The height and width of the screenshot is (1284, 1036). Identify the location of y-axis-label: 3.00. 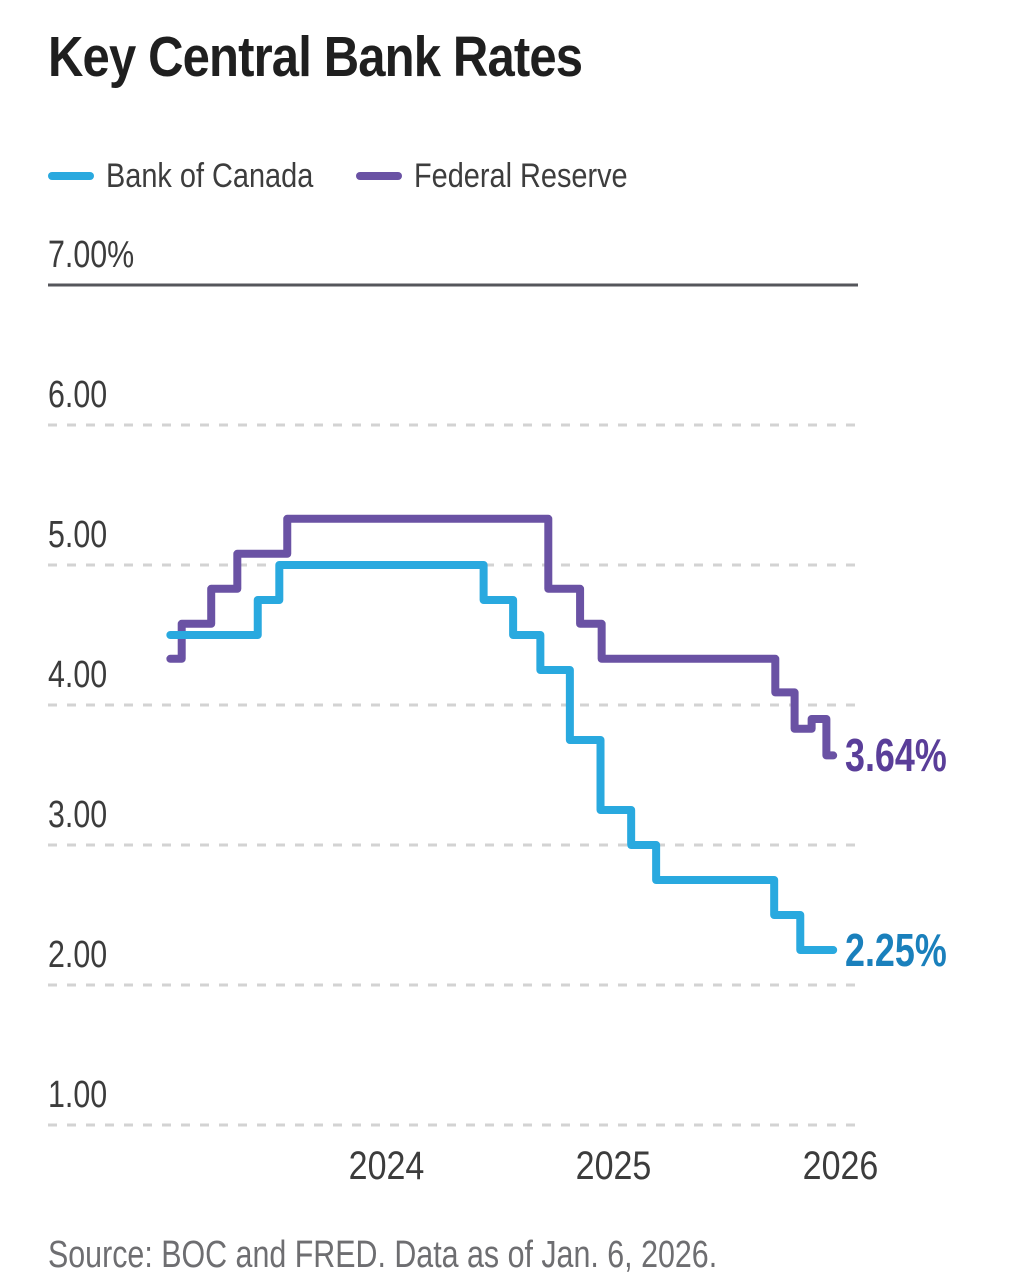
(78, 815).